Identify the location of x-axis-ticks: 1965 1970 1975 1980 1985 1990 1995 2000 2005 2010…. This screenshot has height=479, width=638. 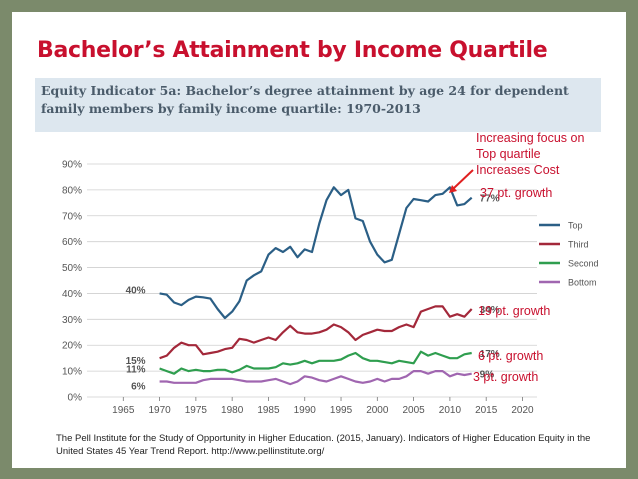
(323, 406).